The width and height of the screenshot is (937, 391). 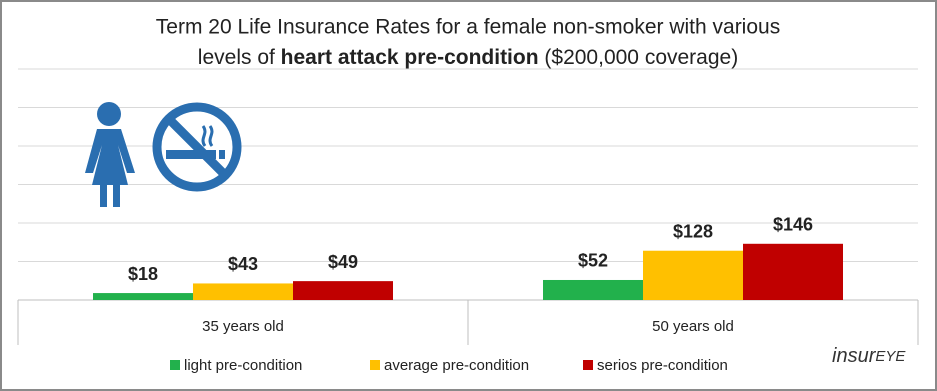 What do you see at coordinates (854, 356) in the screenshot?
I see `logo-part: insur` at bounding box center [854, 356].